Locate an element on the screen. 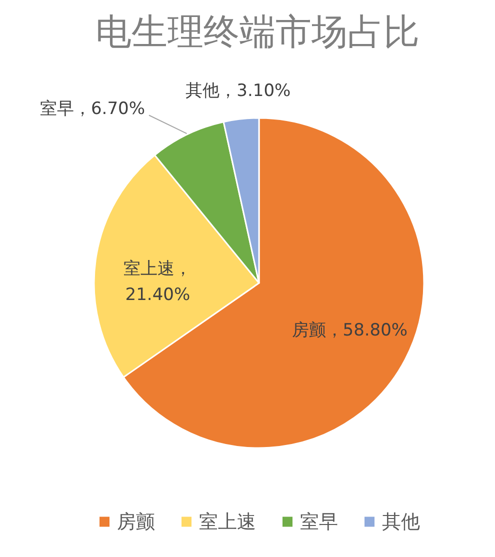 This screenshot has height=557, width=495. chart-title: 电生理终端市场占比 is located at coordinates (258, 32).